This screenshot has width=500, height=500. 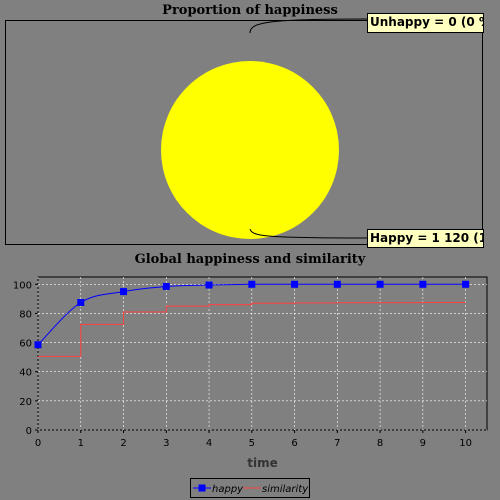 I want to click on x-tick-label: 10, so click(x=465, y=443).